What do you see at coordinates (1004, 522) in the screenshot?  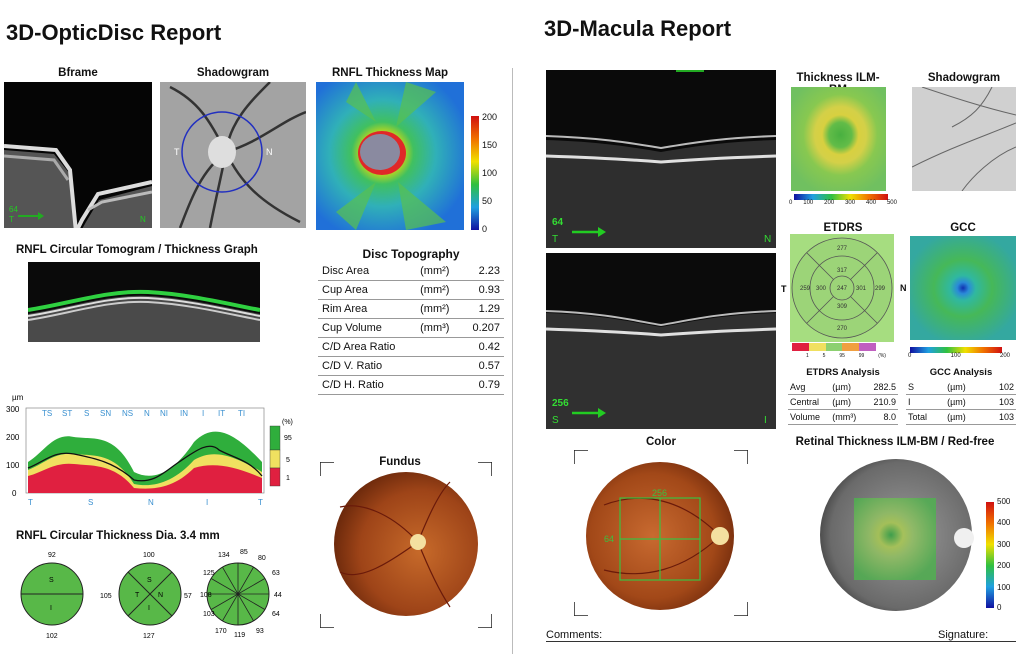 I see `retinal-scale-400: 400` at bounding box center [1004, 522].